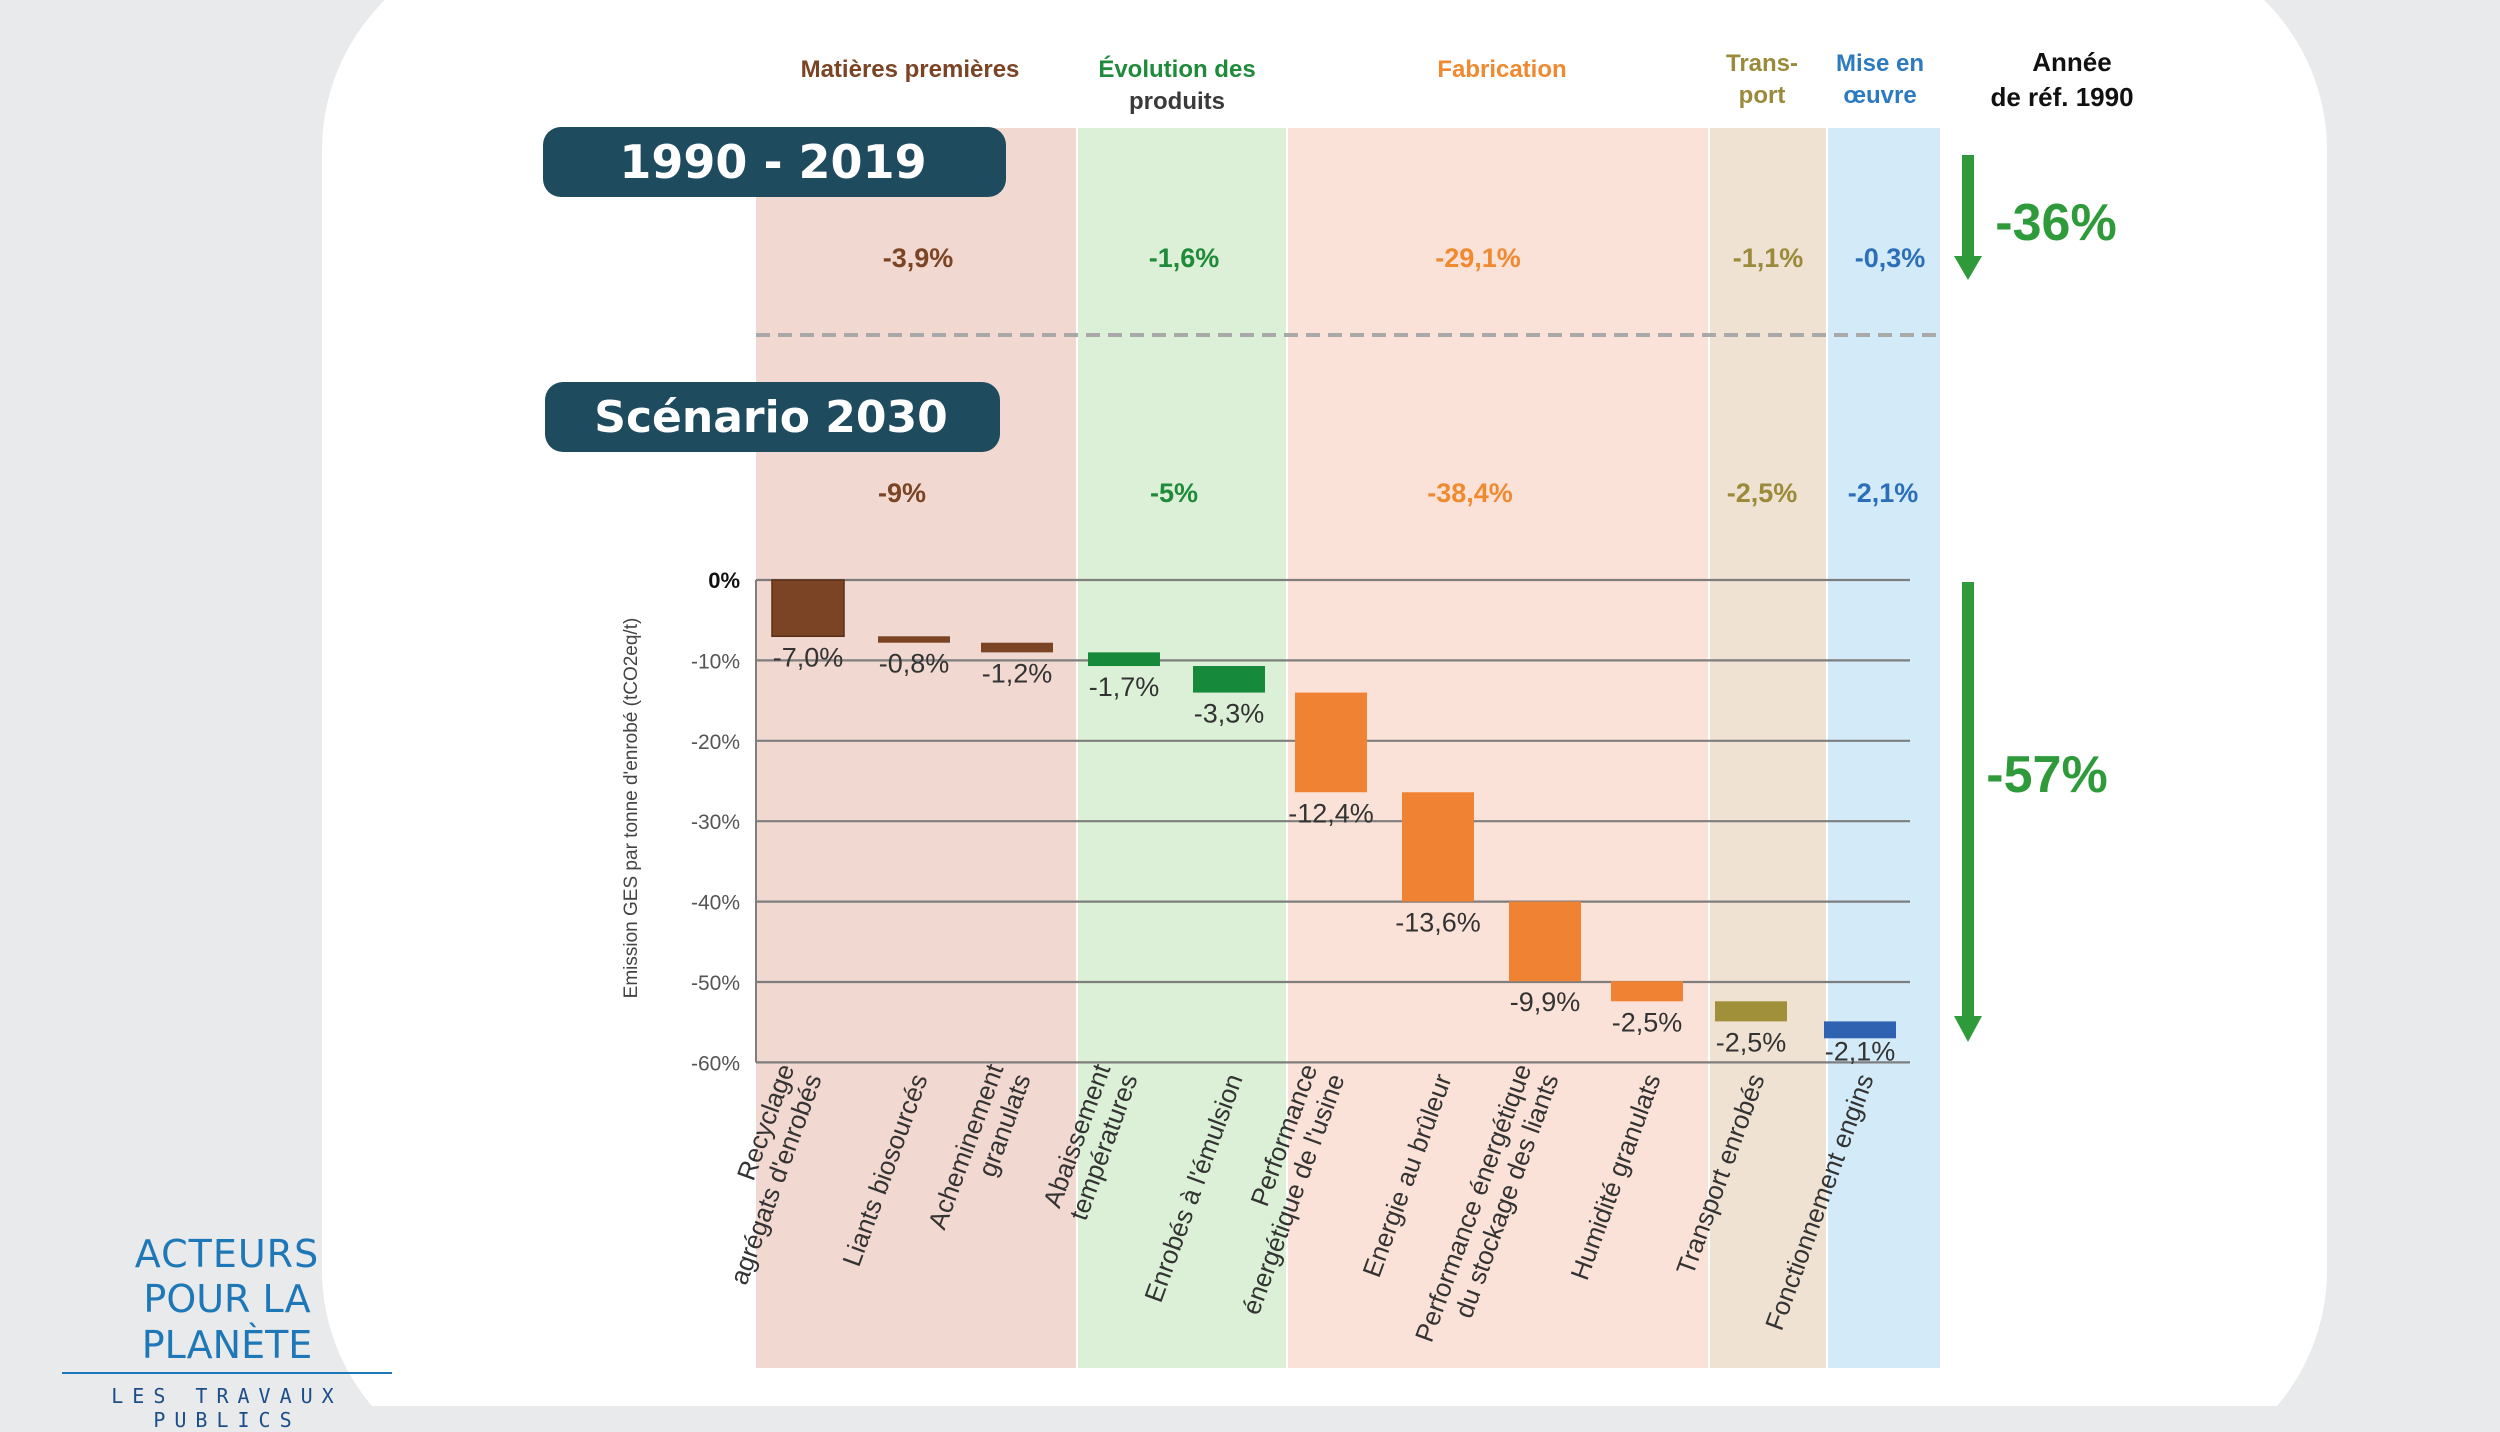  What do you see at coordinates (1968, 812) in the screenshot?
I see `arrow-scenario-2030` at bounding box center [1968, 812].